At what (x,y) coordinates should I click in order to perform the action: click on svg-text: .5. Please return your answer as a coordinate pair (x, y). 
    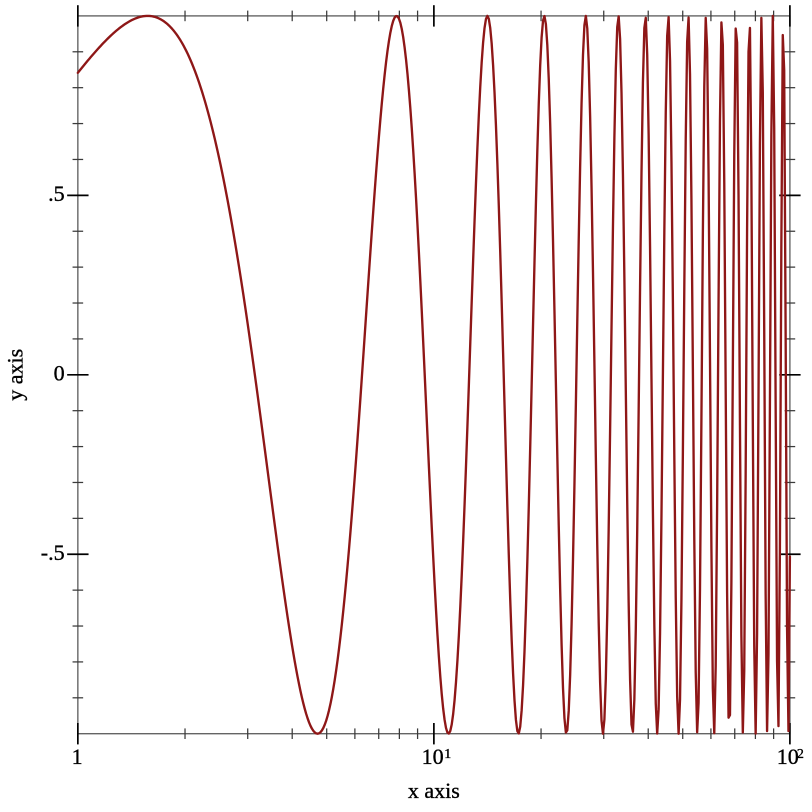
    Looking at the image, I should click on (56, 193).